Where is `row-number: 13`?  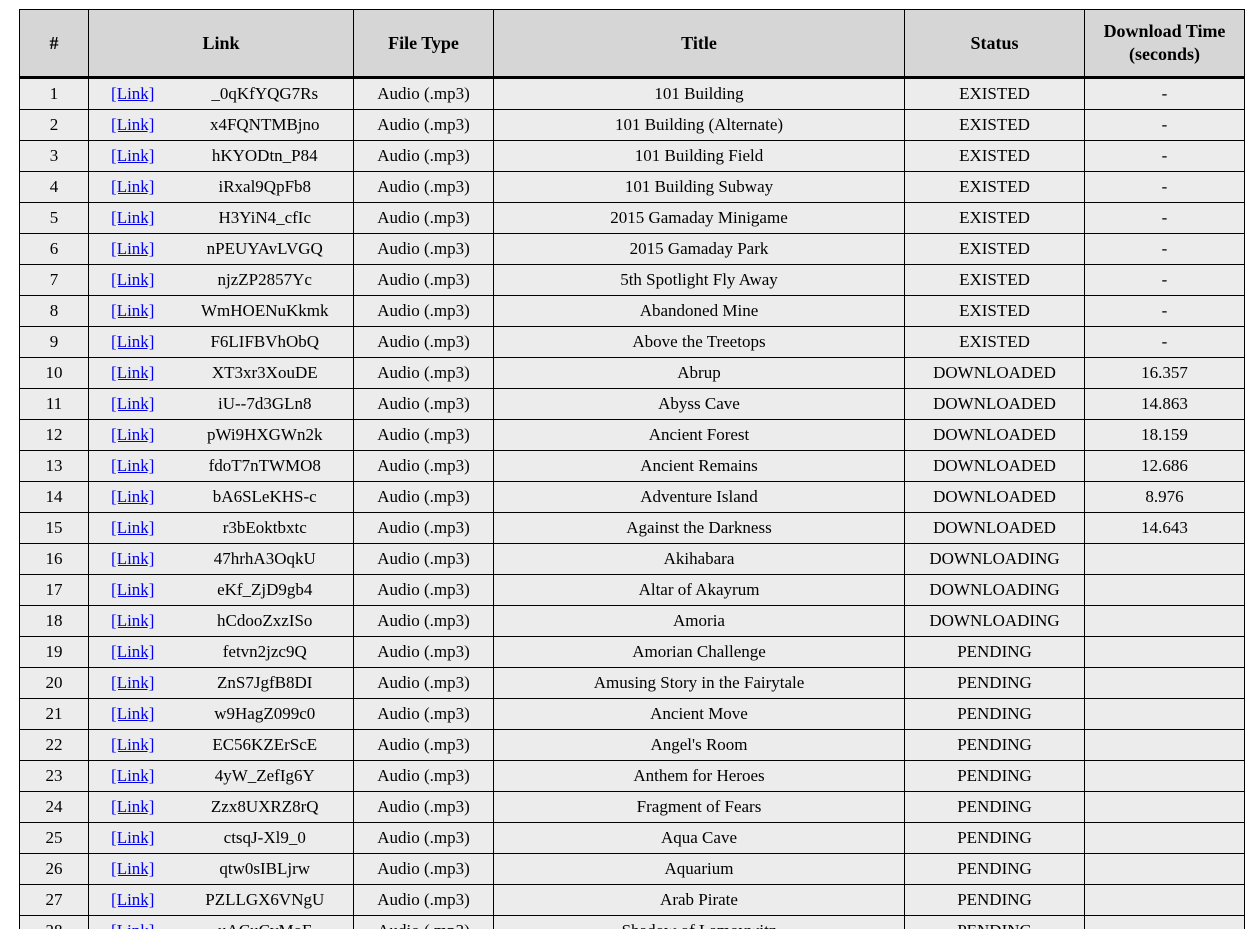 row-number: 13 is located at coordinates (54, 466).